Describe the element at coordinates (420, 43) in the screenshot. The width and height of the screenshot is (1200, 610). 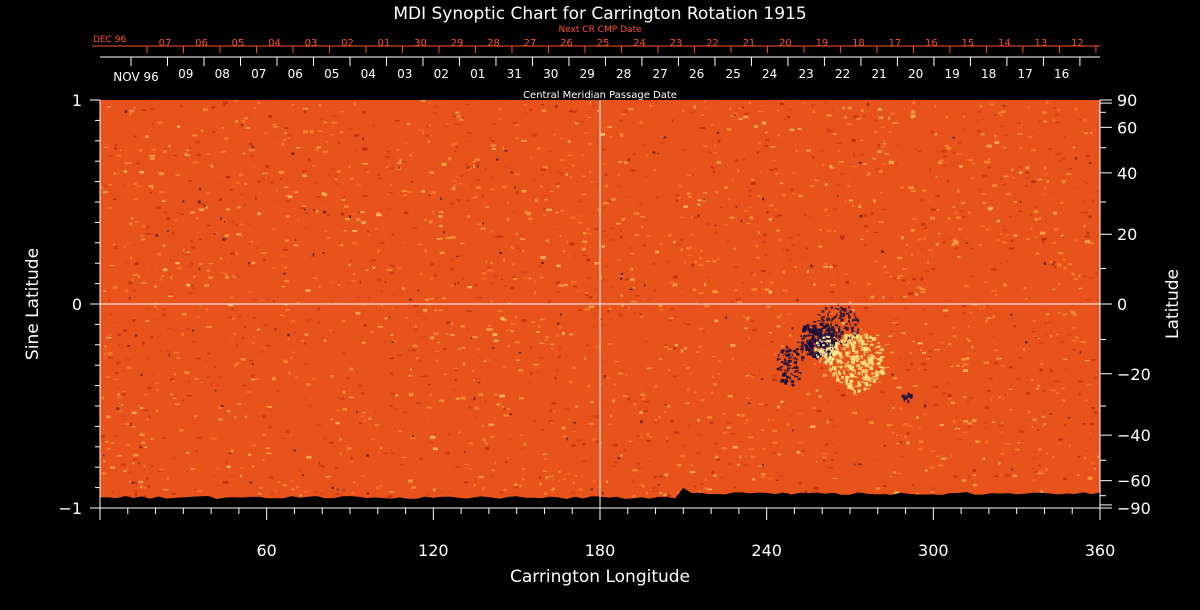
I see `next-cr-date-label: 30` at that location.